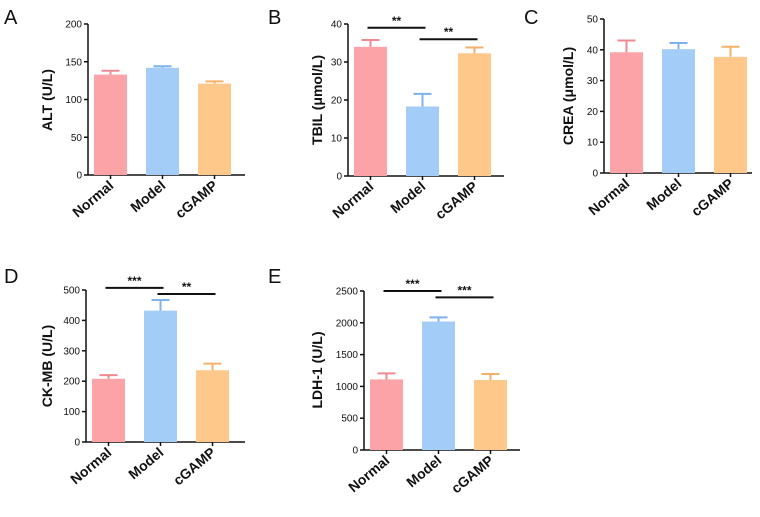 This screenshot has width=760, height=517. What do you see at coordinates (317, 370) in the screenshot?
I see `y-axis-label: LDH-1 (U/L)` at bounding box center [317, 370].